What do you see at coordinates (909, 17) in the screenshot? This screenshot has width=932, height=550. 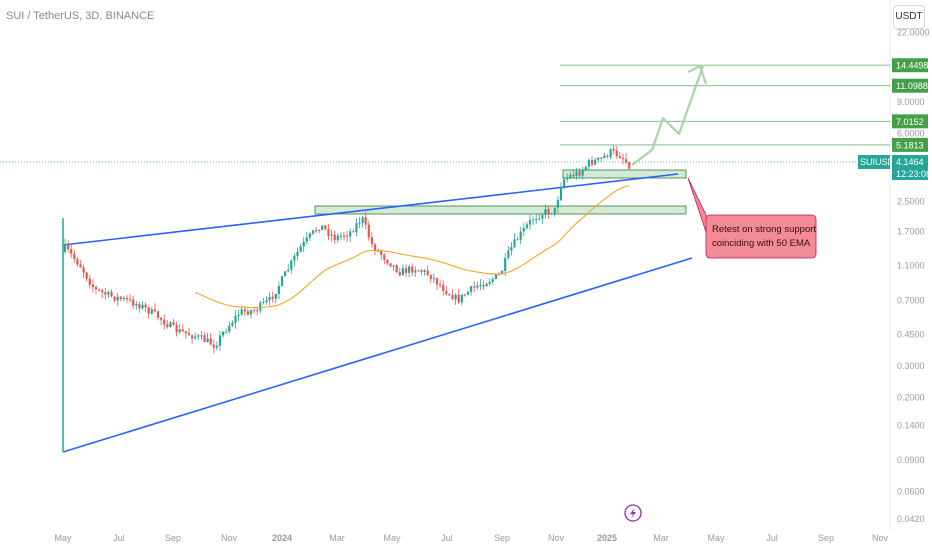 I see `currency-selector: USDT` at bounding box center [909, 17].